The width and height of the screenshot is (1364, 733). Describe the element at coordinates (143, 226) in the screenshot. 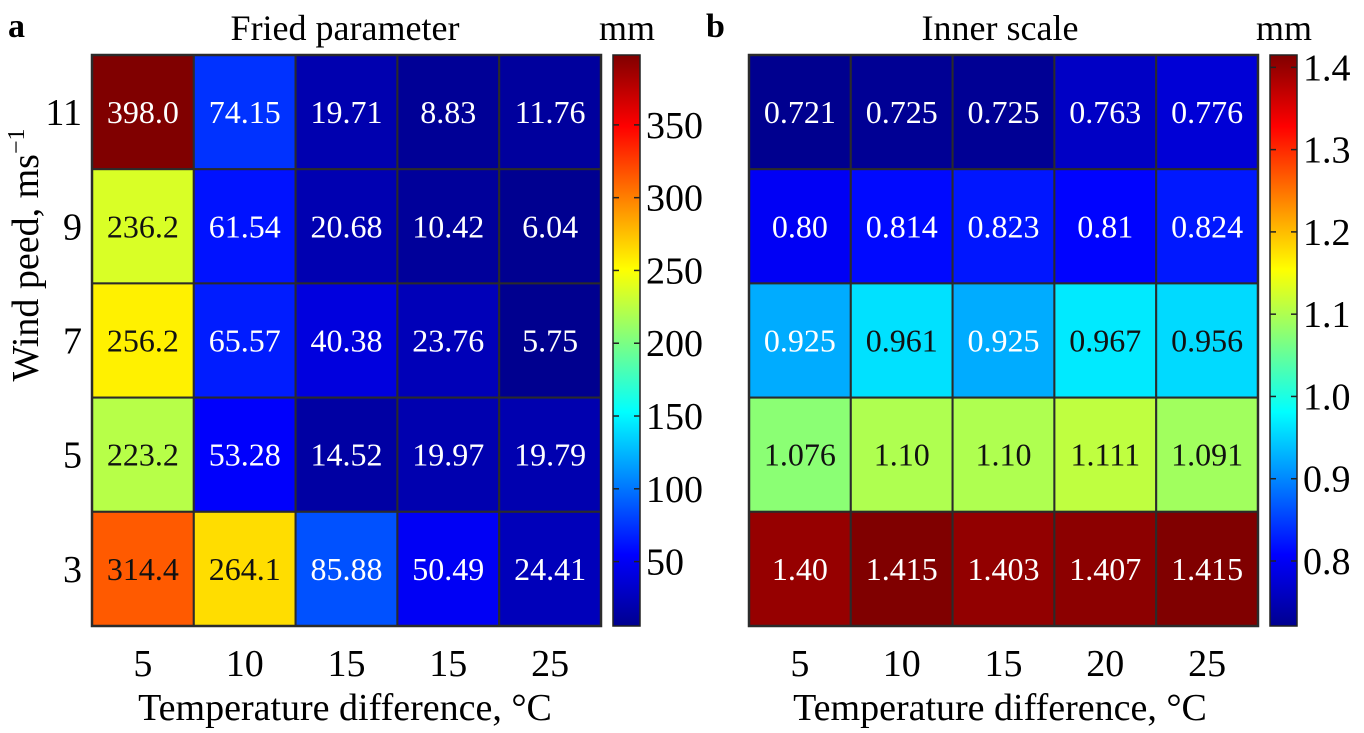

I see `panel-a-cell-label-r1-c0: 236.2` at that location.